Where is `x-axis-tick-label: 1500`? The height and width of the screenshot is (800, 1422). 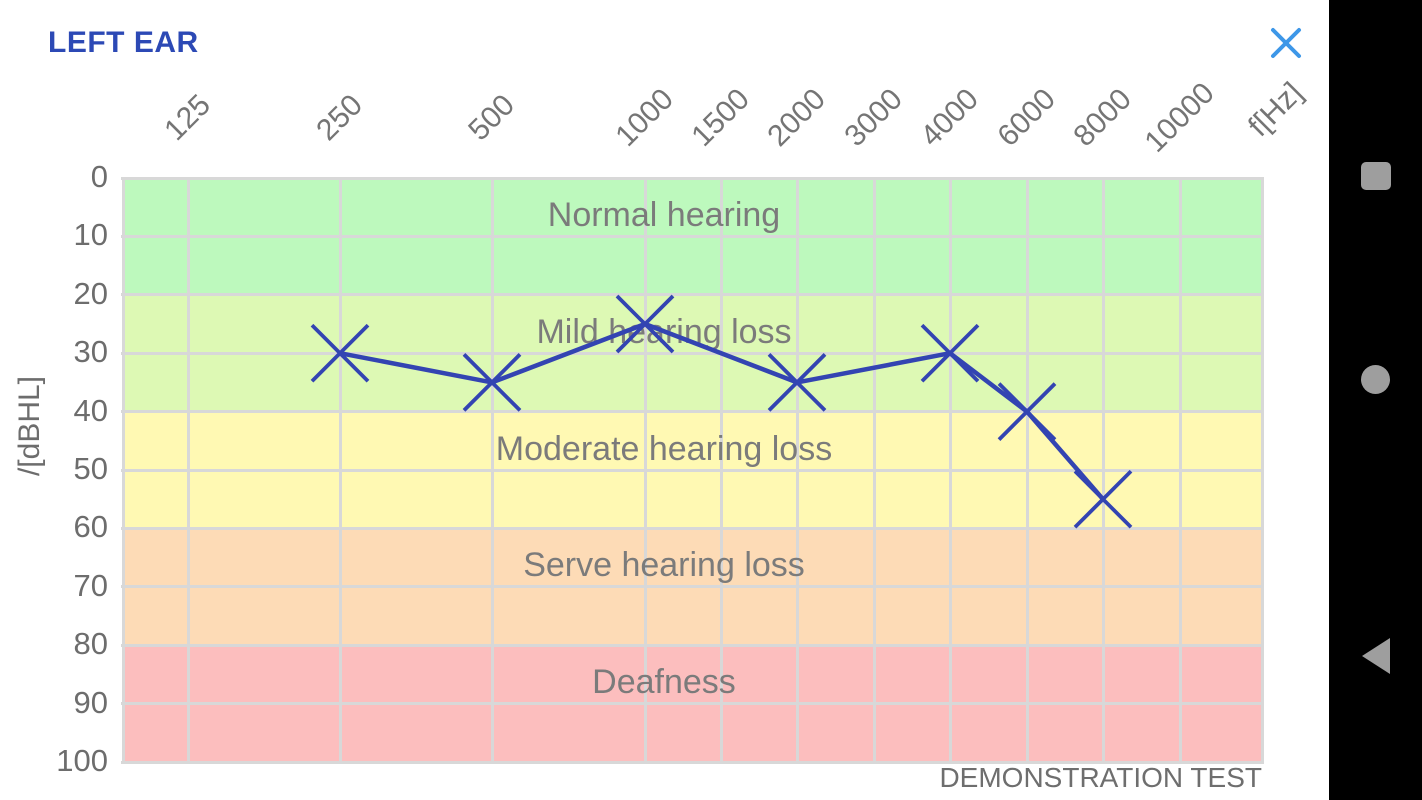 x-axis-tick-label: 1500 is located at coordinates (720, 117).